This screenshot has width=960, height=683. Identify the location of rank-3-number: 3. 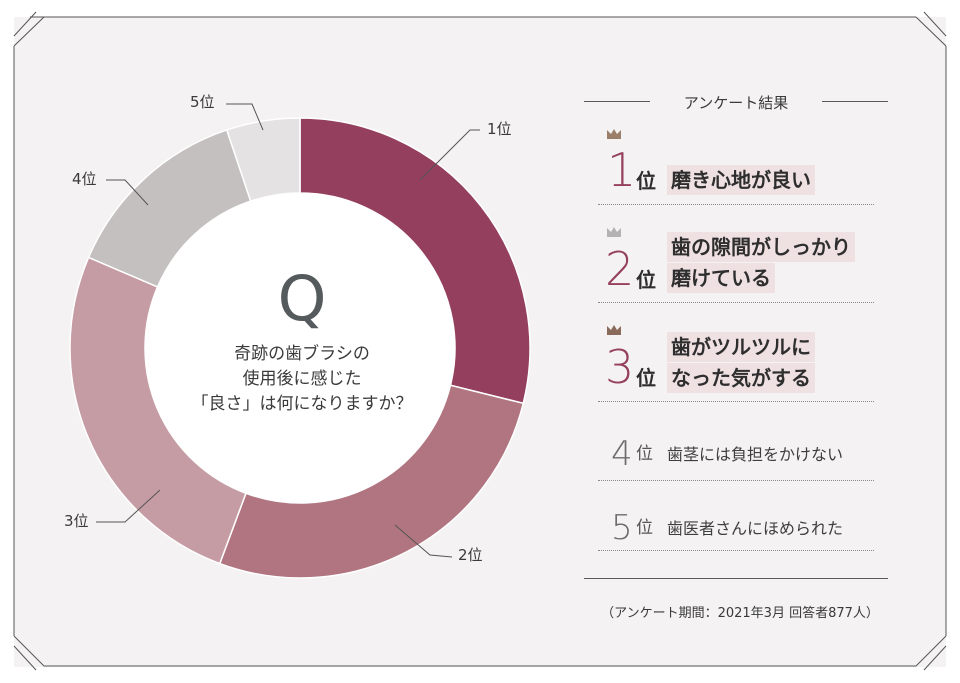
(620, 367).